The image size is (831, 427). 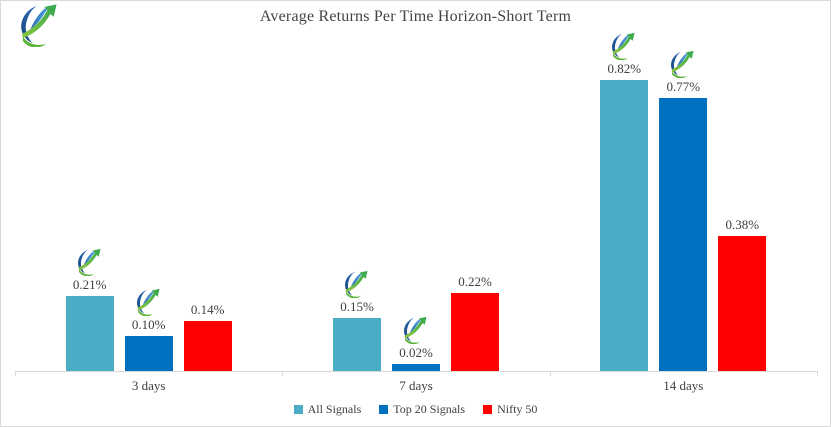 I want to click on data-label: 0.82%, so click(x=624, y=68).